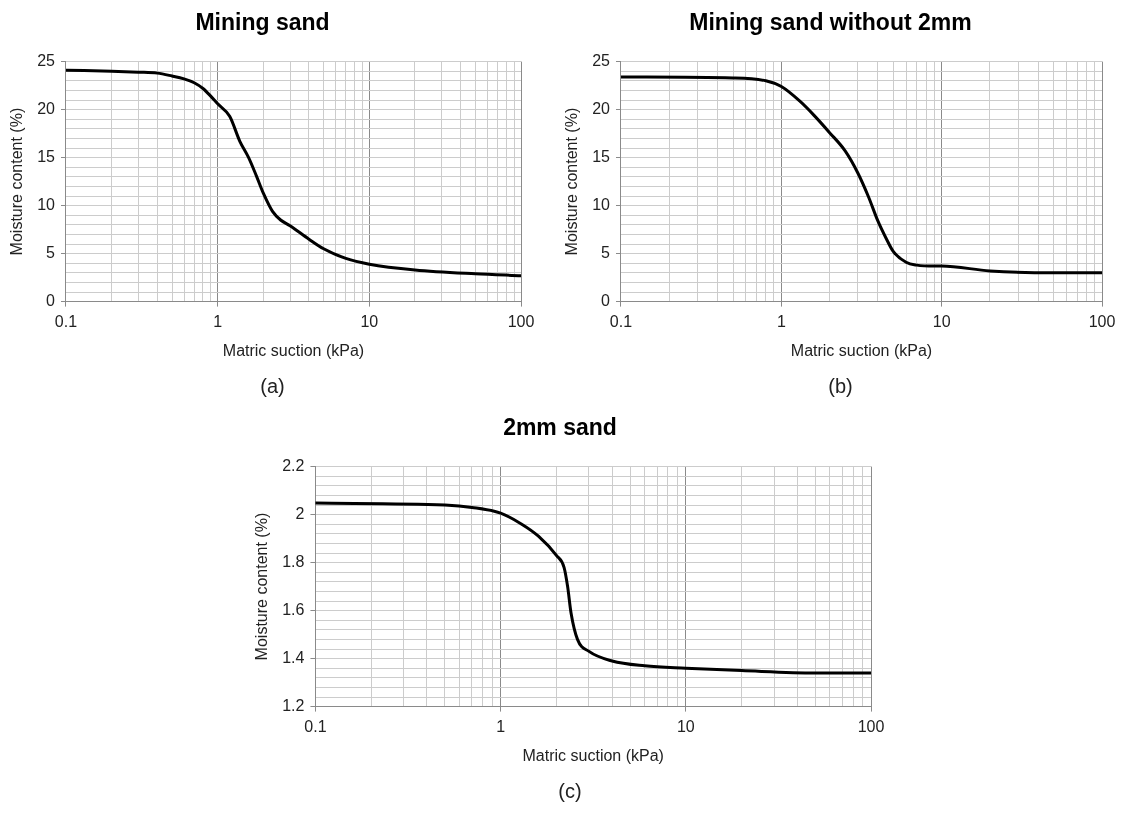  What do you see at coordinates (570, 791) in the screenshot?
I see `text: (c)` at bounding box center [570, 791].